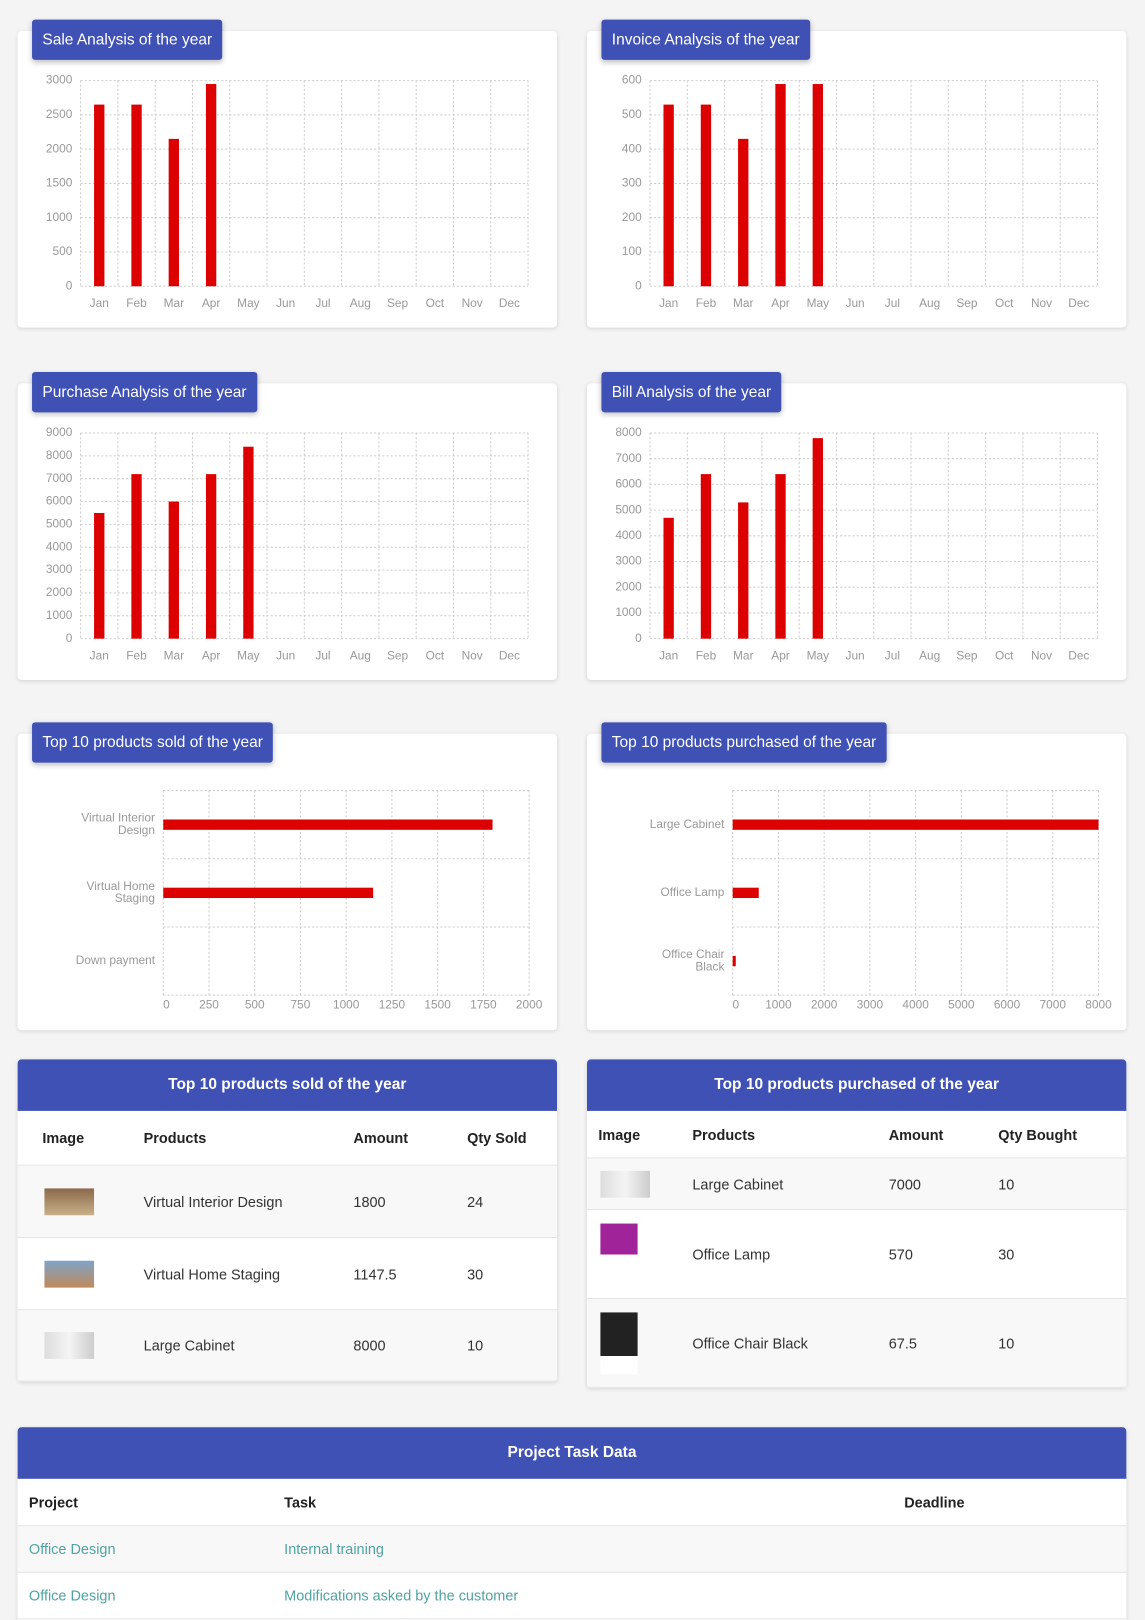 This screenshot has height=1620, width=1145. Describe the element at coordinates (824, 1005) in the screenshot. I see `x-tick-label: 2000` at that location.